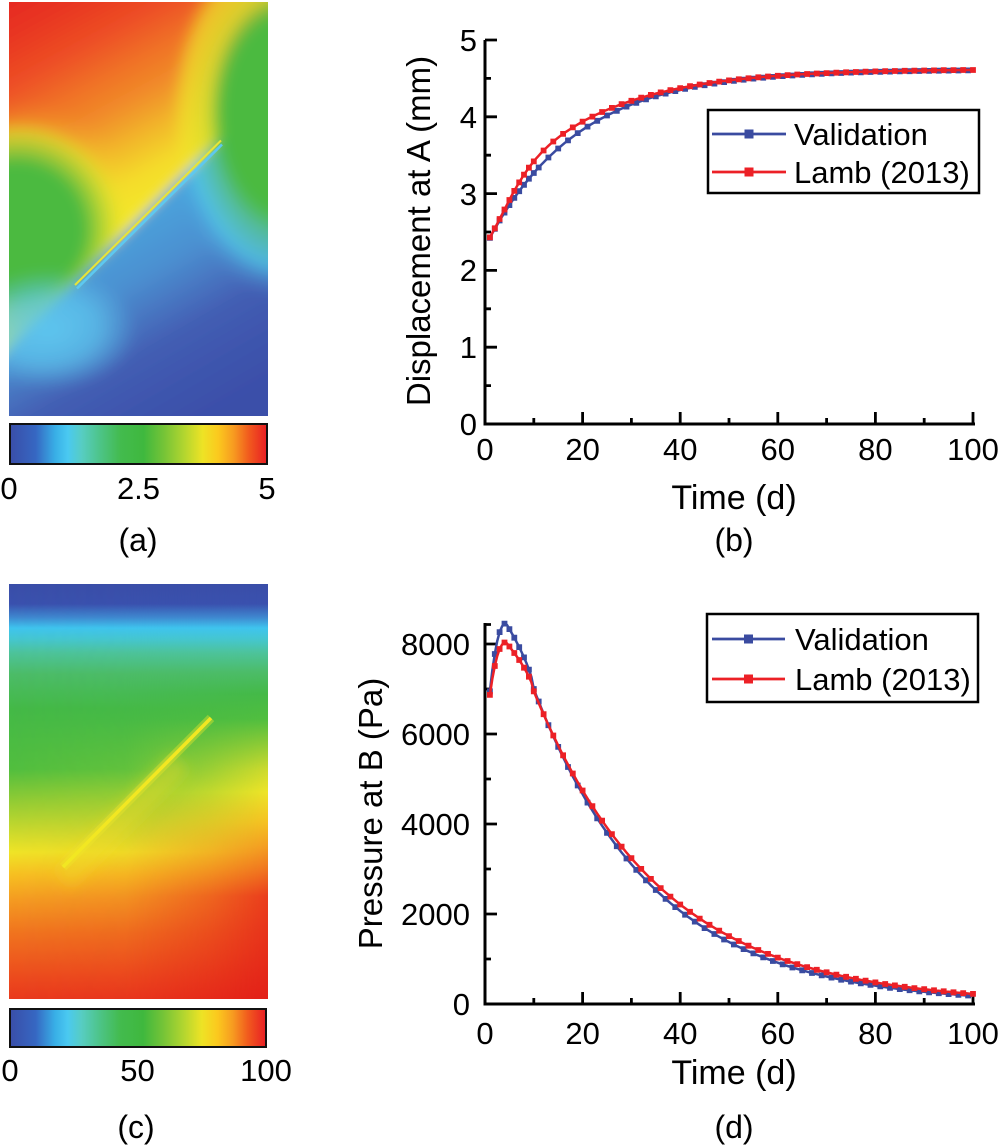 The width and height of the screenshot is (1004, 1148). I want to click on svg-text: (c), so click(135, 1127).